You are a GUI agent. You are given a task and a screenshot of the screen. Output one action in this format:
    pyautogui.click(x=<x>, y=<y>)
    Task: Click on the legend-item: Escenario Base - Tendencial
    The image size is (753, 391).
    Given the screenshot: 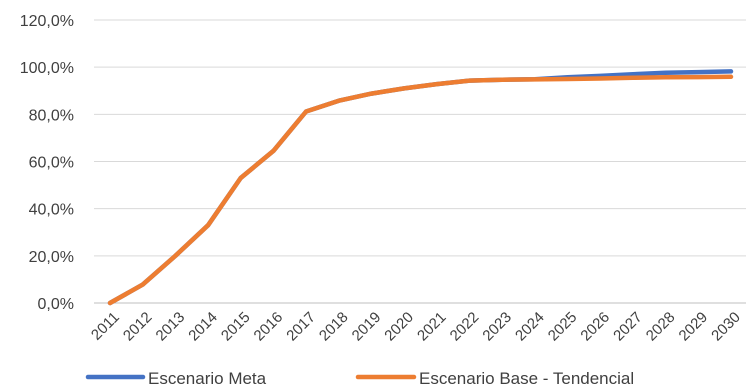 What is the action you would take?
    pyautogui.click(x=494, y=378)
    